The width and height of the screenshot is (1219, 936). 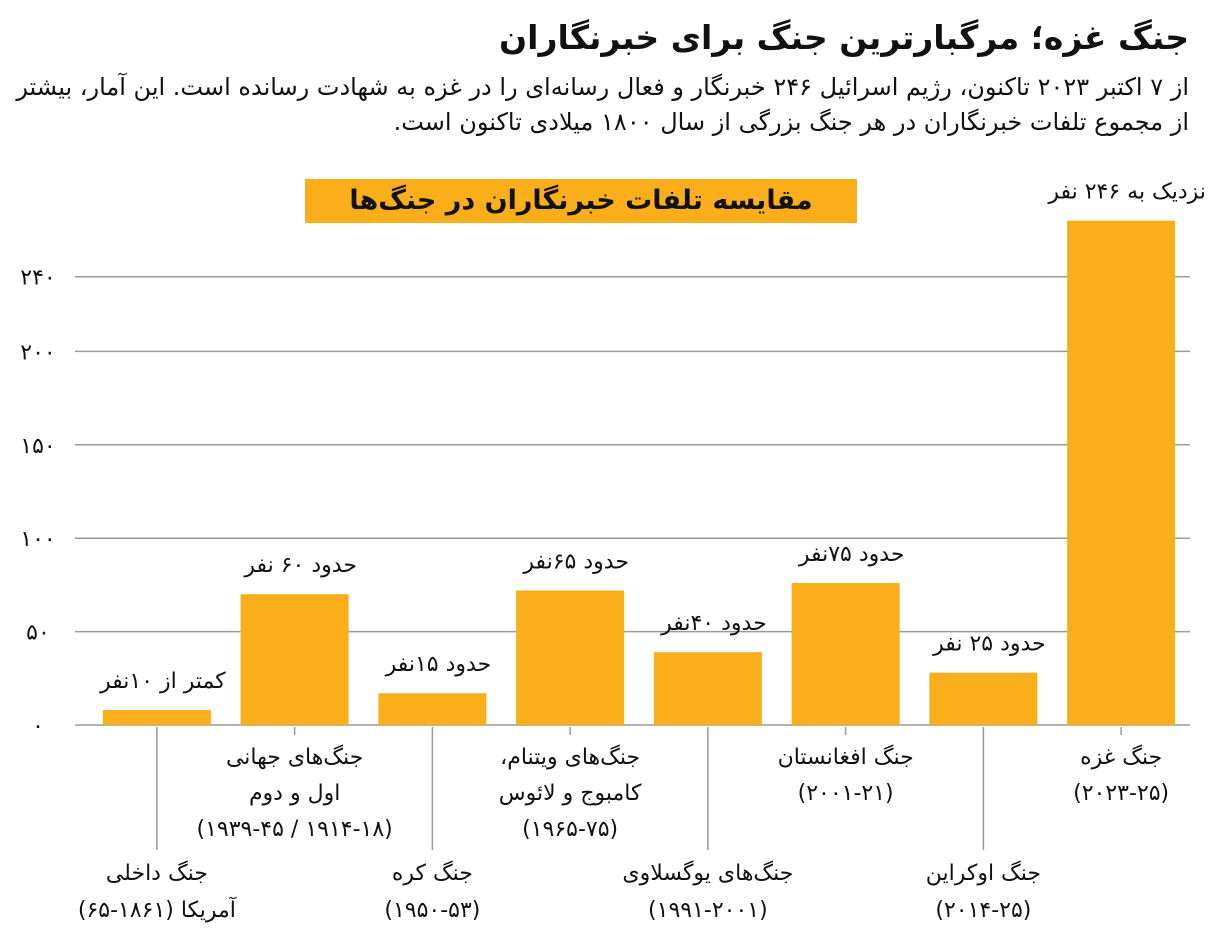 What do you see at coordinates (575, 562) in the screenshot?
I see `bar-value-label: حدود ۶۵نفر` at bounding box center [575, 562].